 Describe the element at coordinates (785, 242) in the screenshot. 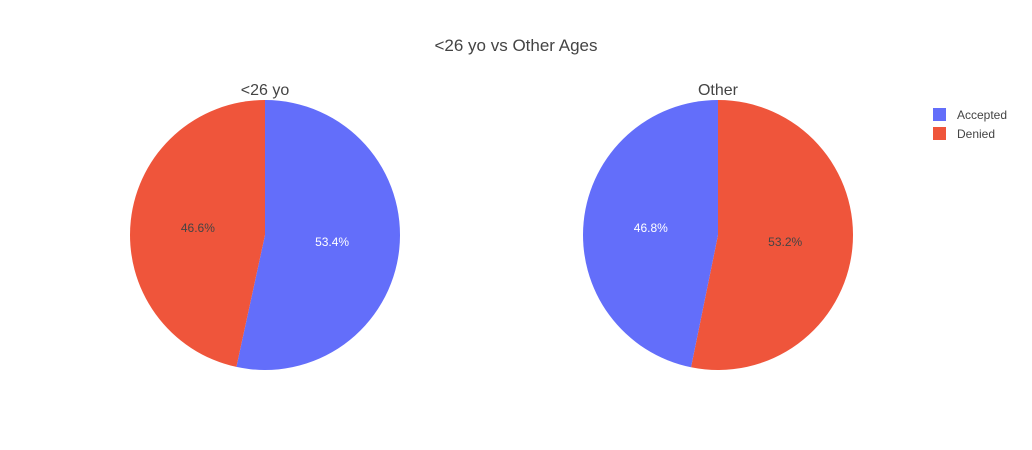

I see `pie-other-label-denied: 53.2%` at that location.